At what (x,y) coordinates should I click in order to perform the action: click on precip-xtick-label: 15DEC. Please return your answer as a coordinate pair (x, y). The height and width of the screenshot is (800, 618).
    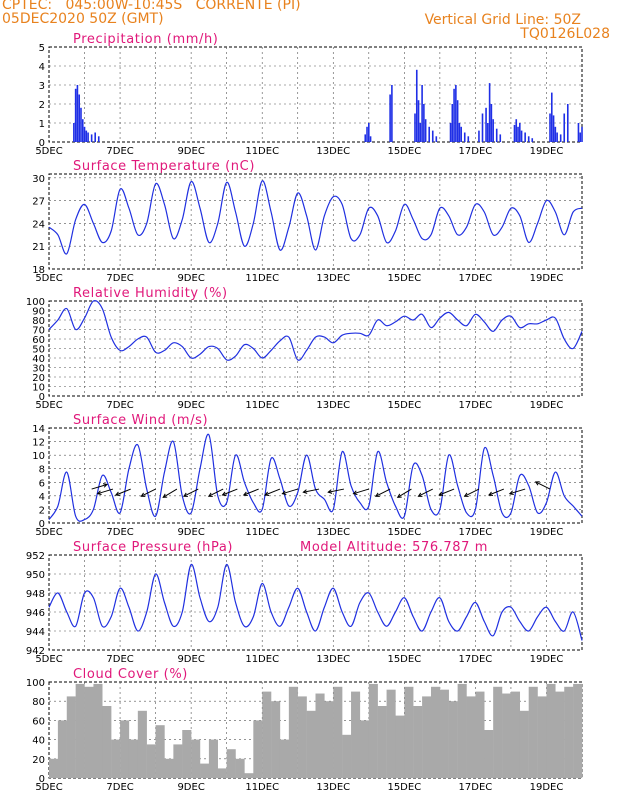
    Looking at the image, I should click on (404, 151).